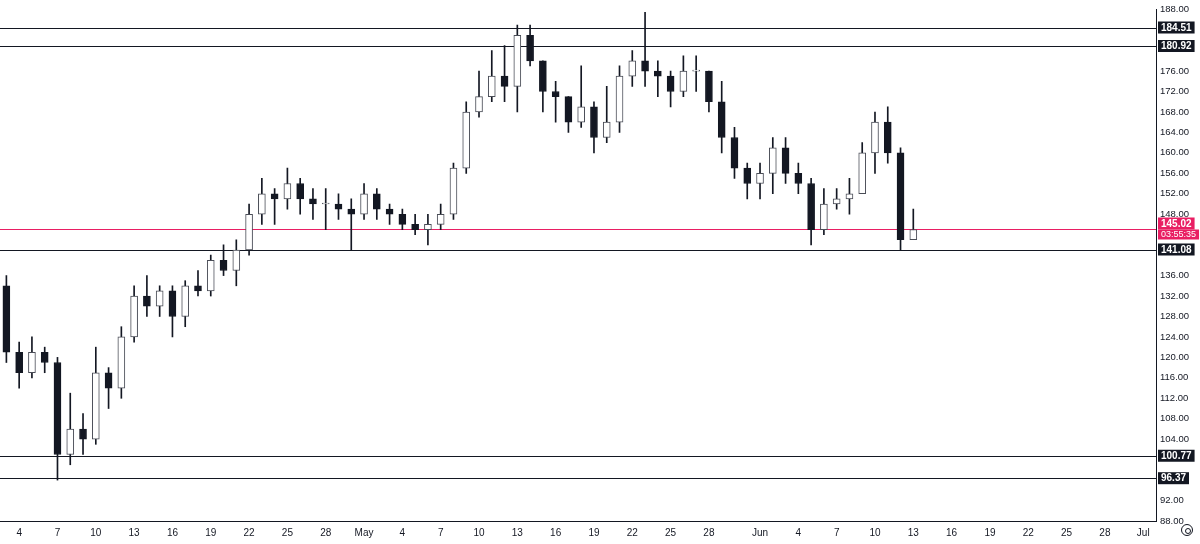 The height and width of the screenshot is (544, 1200). I want to click on ref-line-label: 141.08, so click(1177, 249).